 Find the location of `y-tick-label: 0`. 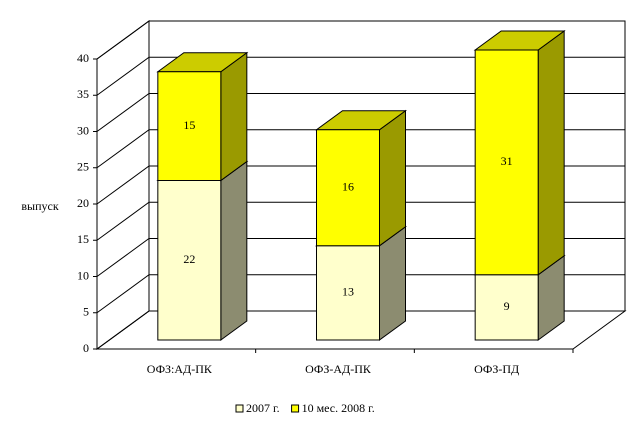

y-tick-label: 0 is located at coordinates (86, 348).